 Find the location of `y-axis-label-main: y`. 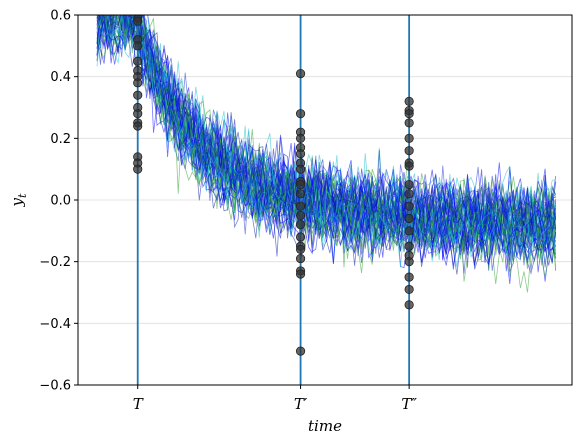

y-axis-label-main: y is located at coordinates (17, 202).